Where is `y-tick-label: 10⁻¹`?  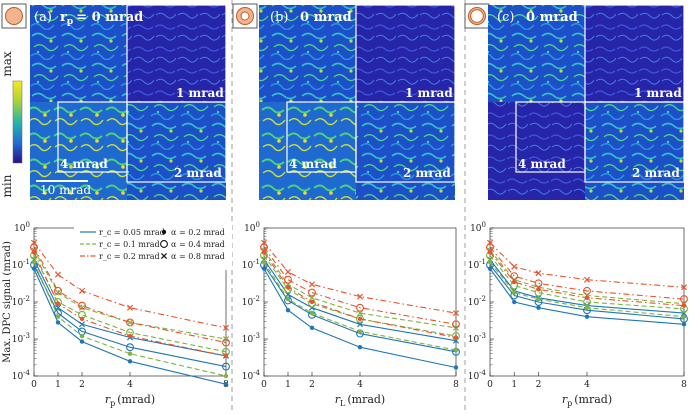 y-tick-label: 10⁻¹ is located at coordinates (21, 264).